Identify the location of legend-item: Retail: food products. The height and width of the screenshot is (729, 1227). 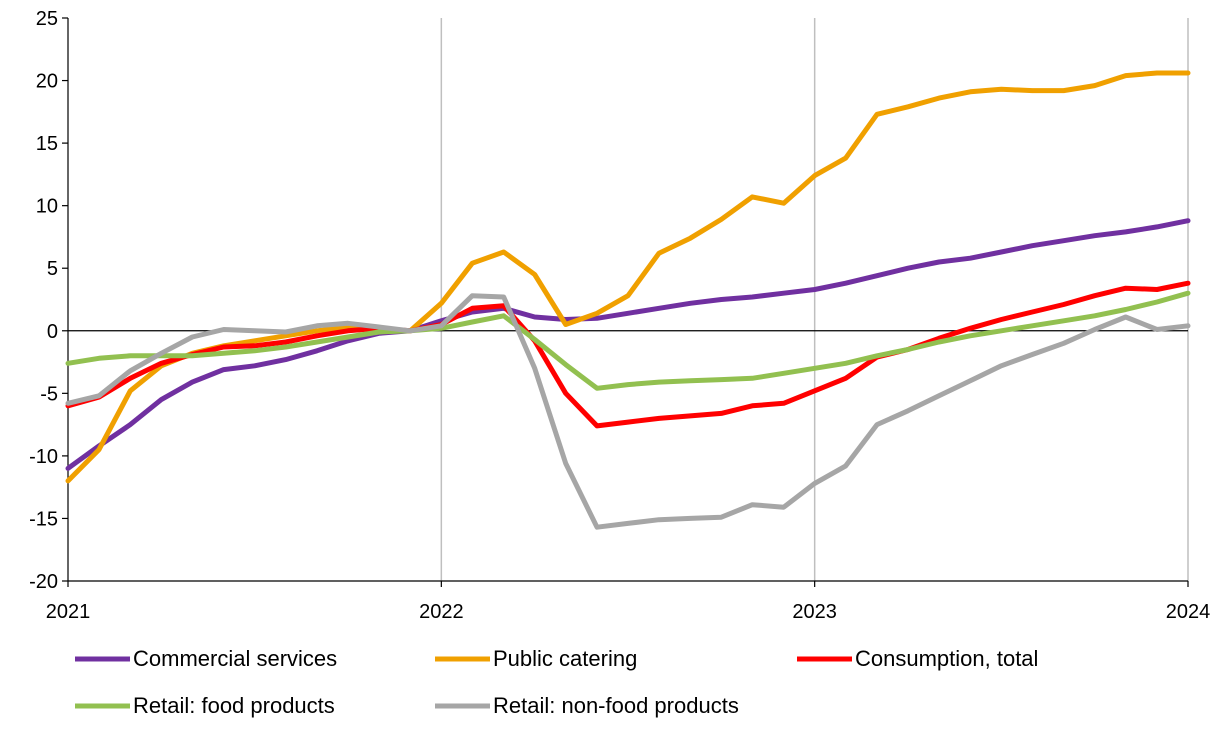
(205, 705).